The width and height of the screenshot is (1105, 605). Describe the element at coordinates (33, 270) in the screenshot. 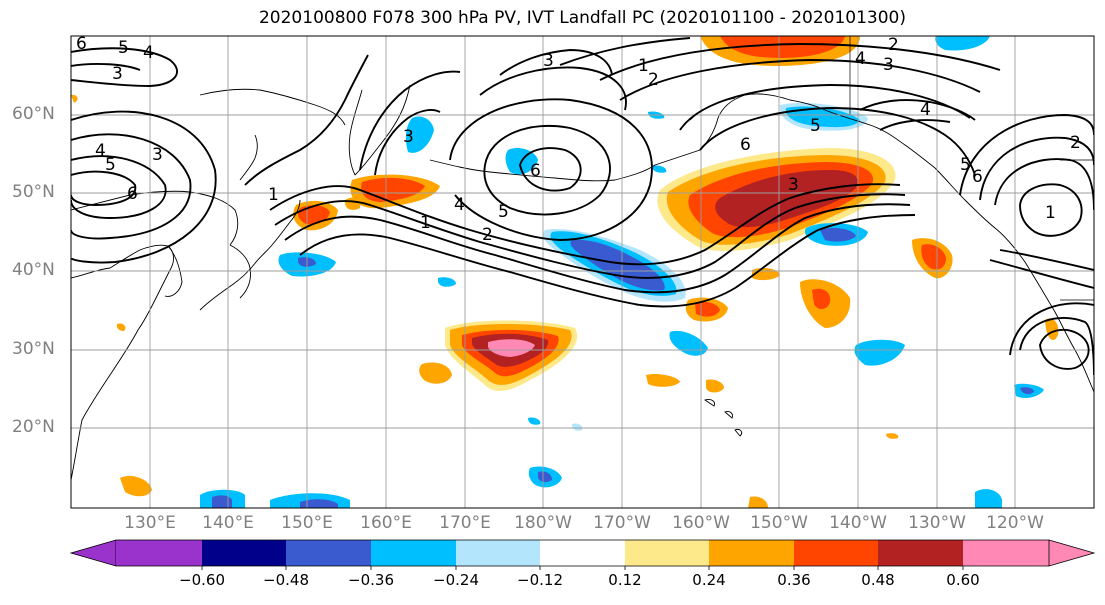

I see `lat-label-40n: 40°N` at that location.